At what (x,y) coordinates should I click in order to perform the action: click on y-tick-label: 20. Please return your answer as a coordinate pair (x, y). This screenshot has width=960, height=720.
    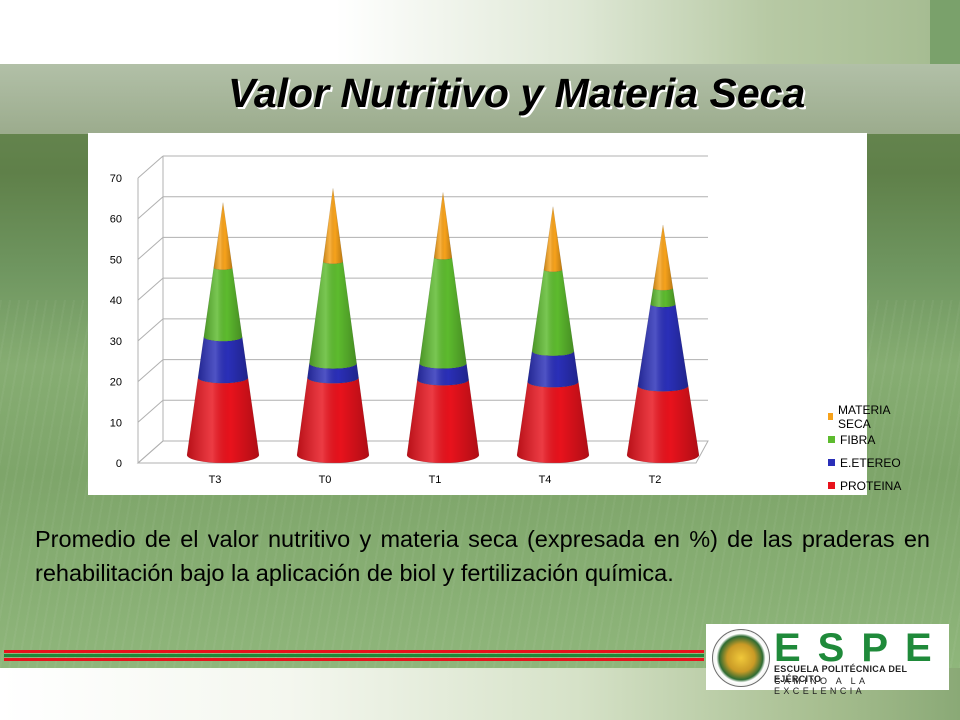
    Looking at the image, I should click on (116, 383).